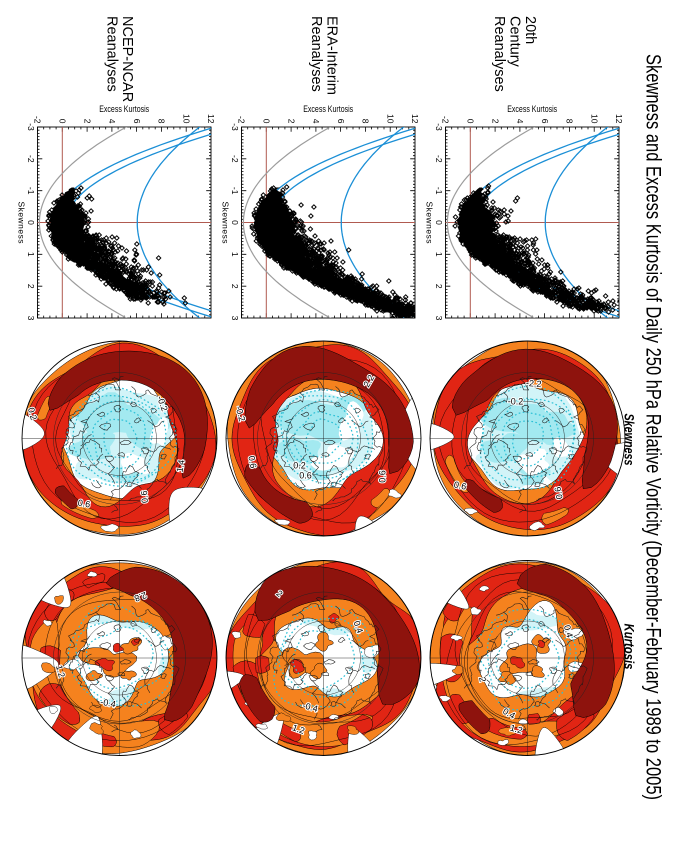  Describe the element at coordinates (568, 631) in the screenshot. I see `svg-text: 0.4` at that location.